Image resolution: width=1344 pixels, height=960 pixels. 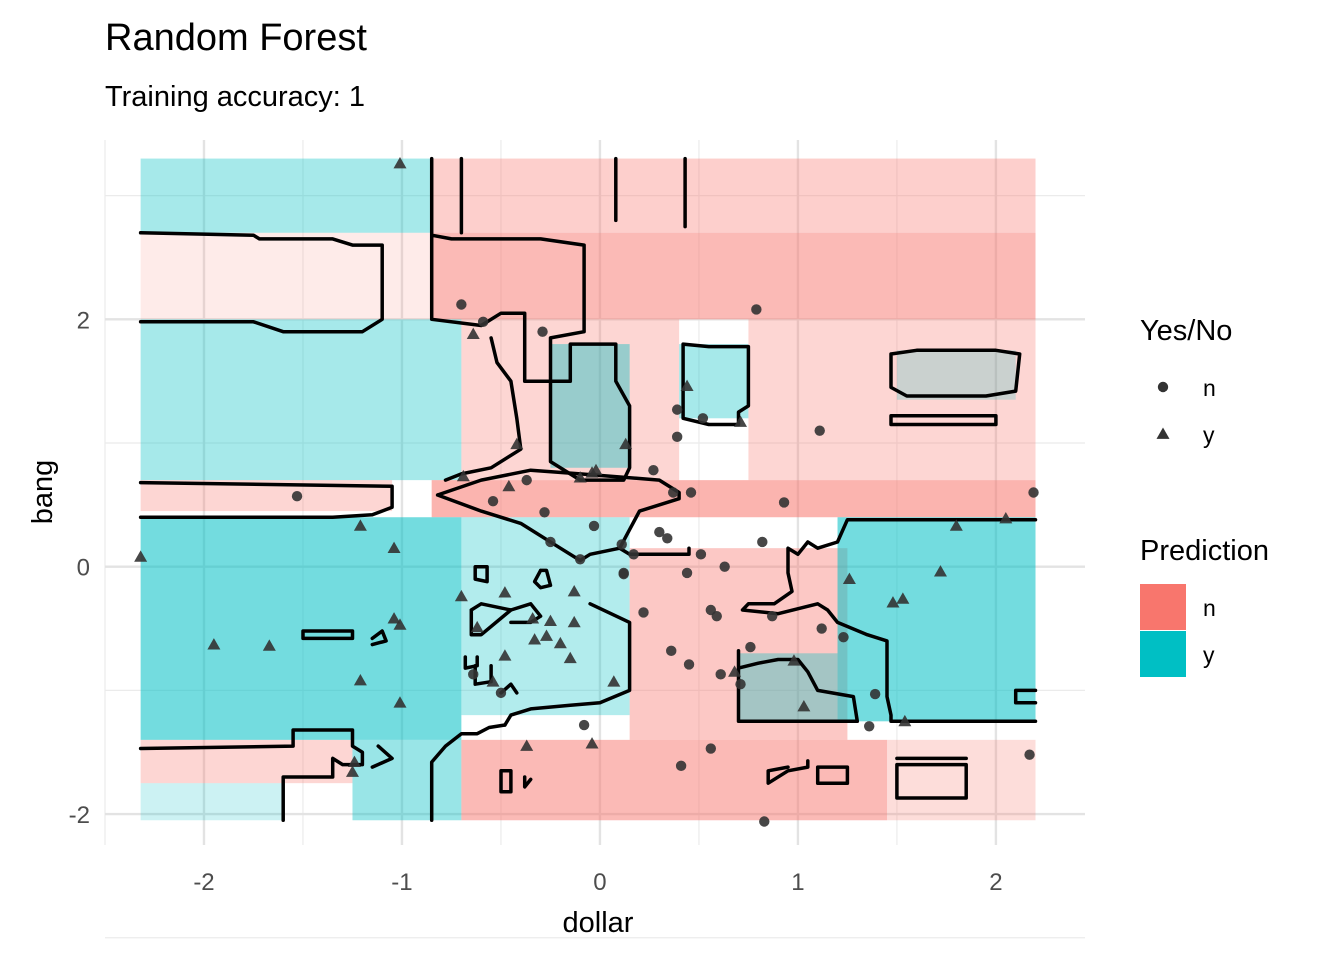 I want to click on x-tick-label-4: 2, so click(x=995, y=882).